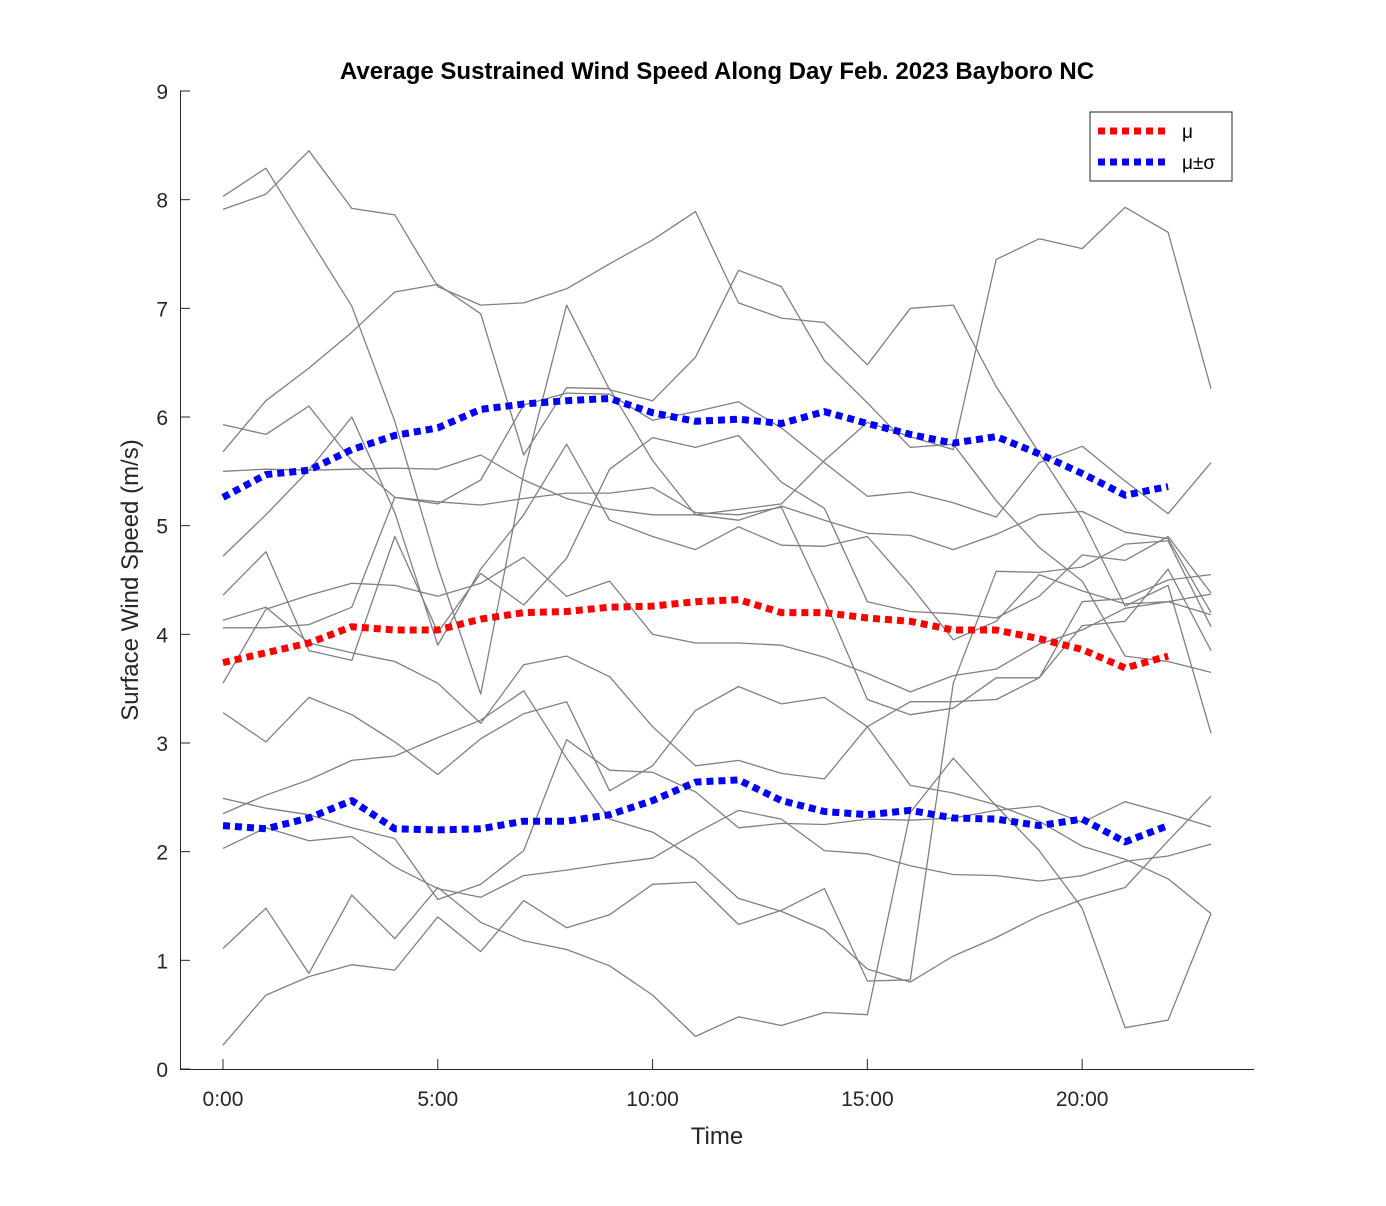 The image size is (1386, 1206). Describe the element at coordinates (696, 811) in the screenshot. I see `mean-minus-sigma-line` at that location.